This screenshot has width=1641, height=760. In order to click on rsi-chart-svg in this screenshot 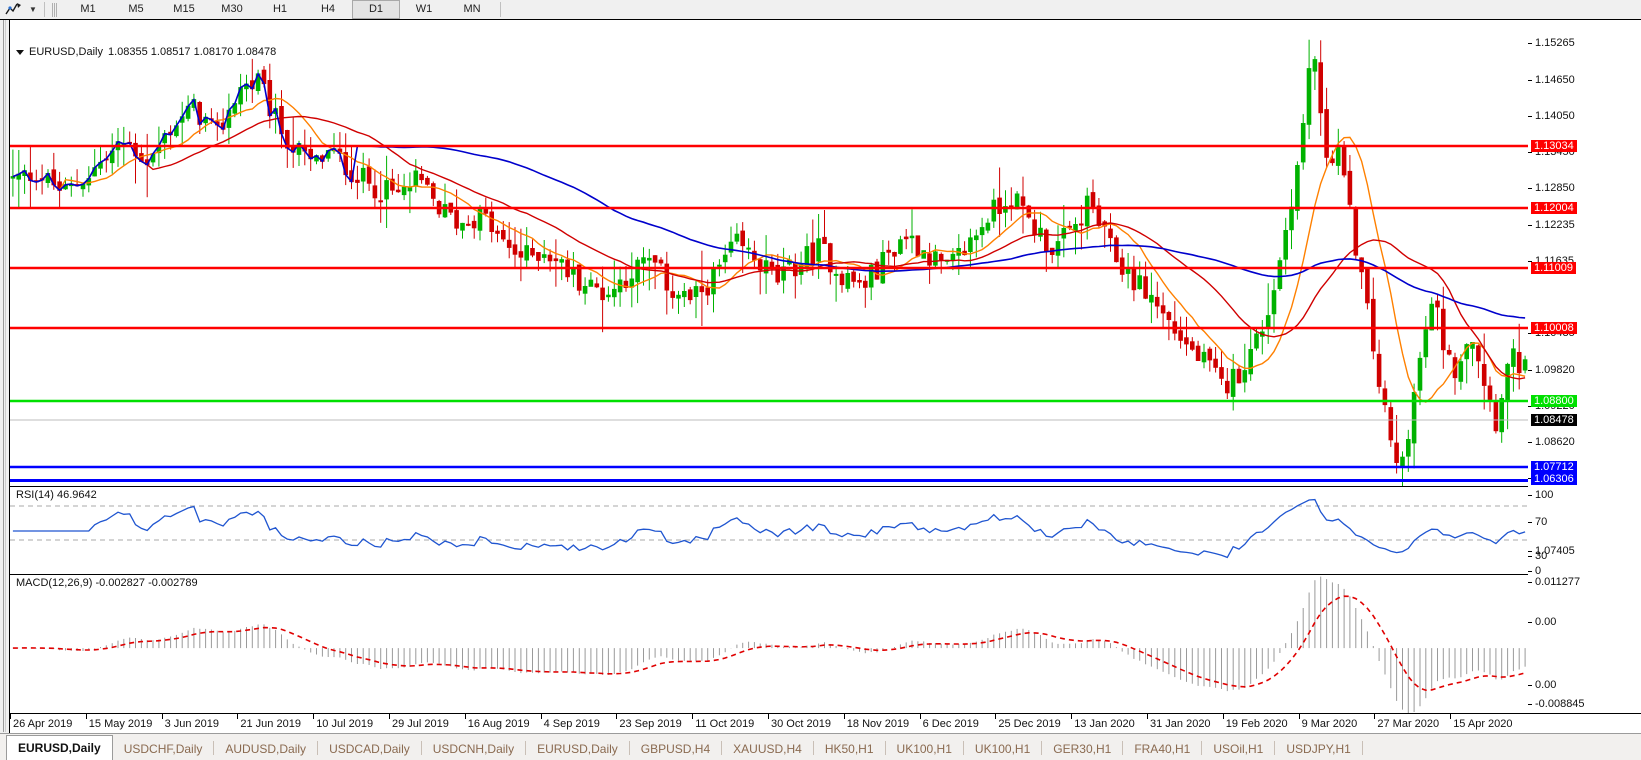, I will do `click(769, 528)`.